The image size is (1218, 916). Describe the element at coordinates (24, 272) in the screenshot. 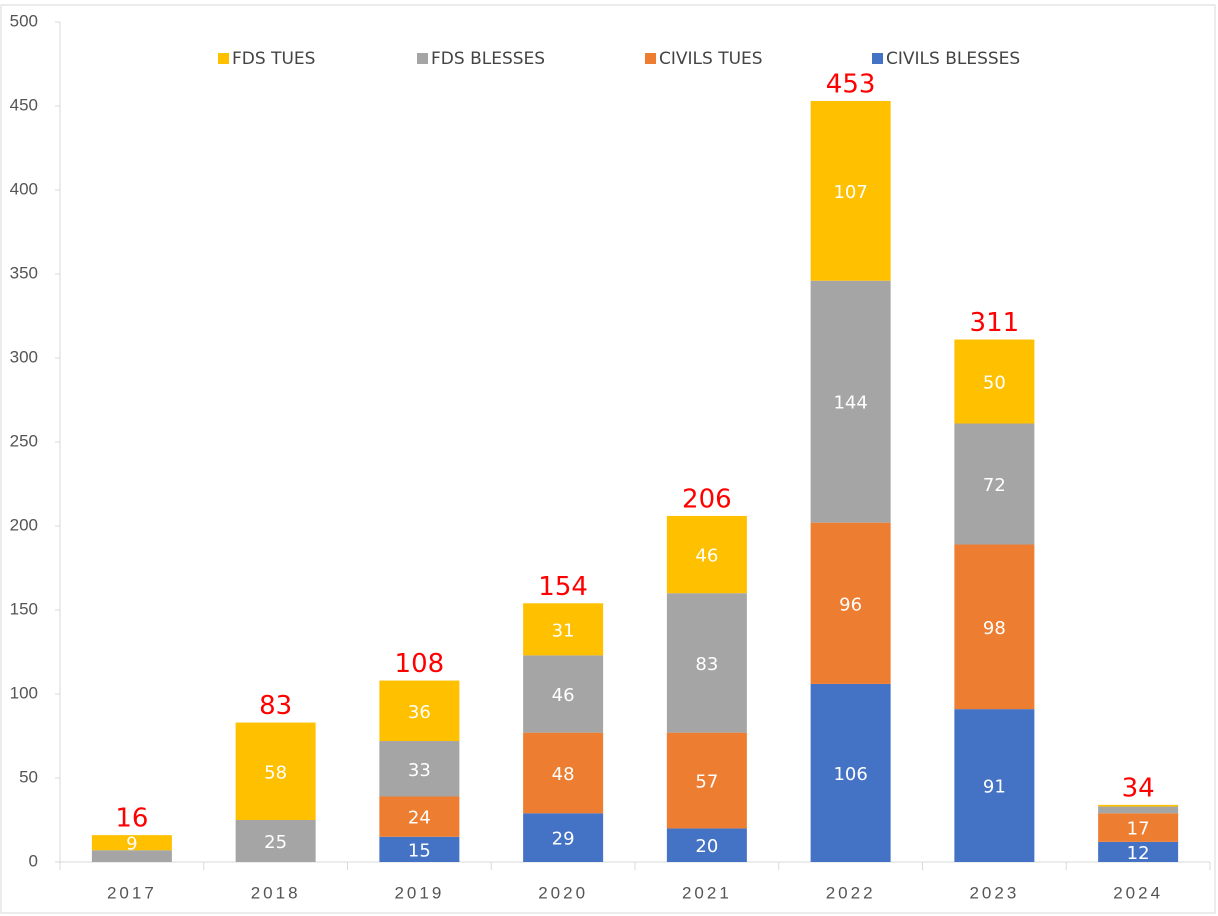

I see `y-tick-label: 350` at that location.